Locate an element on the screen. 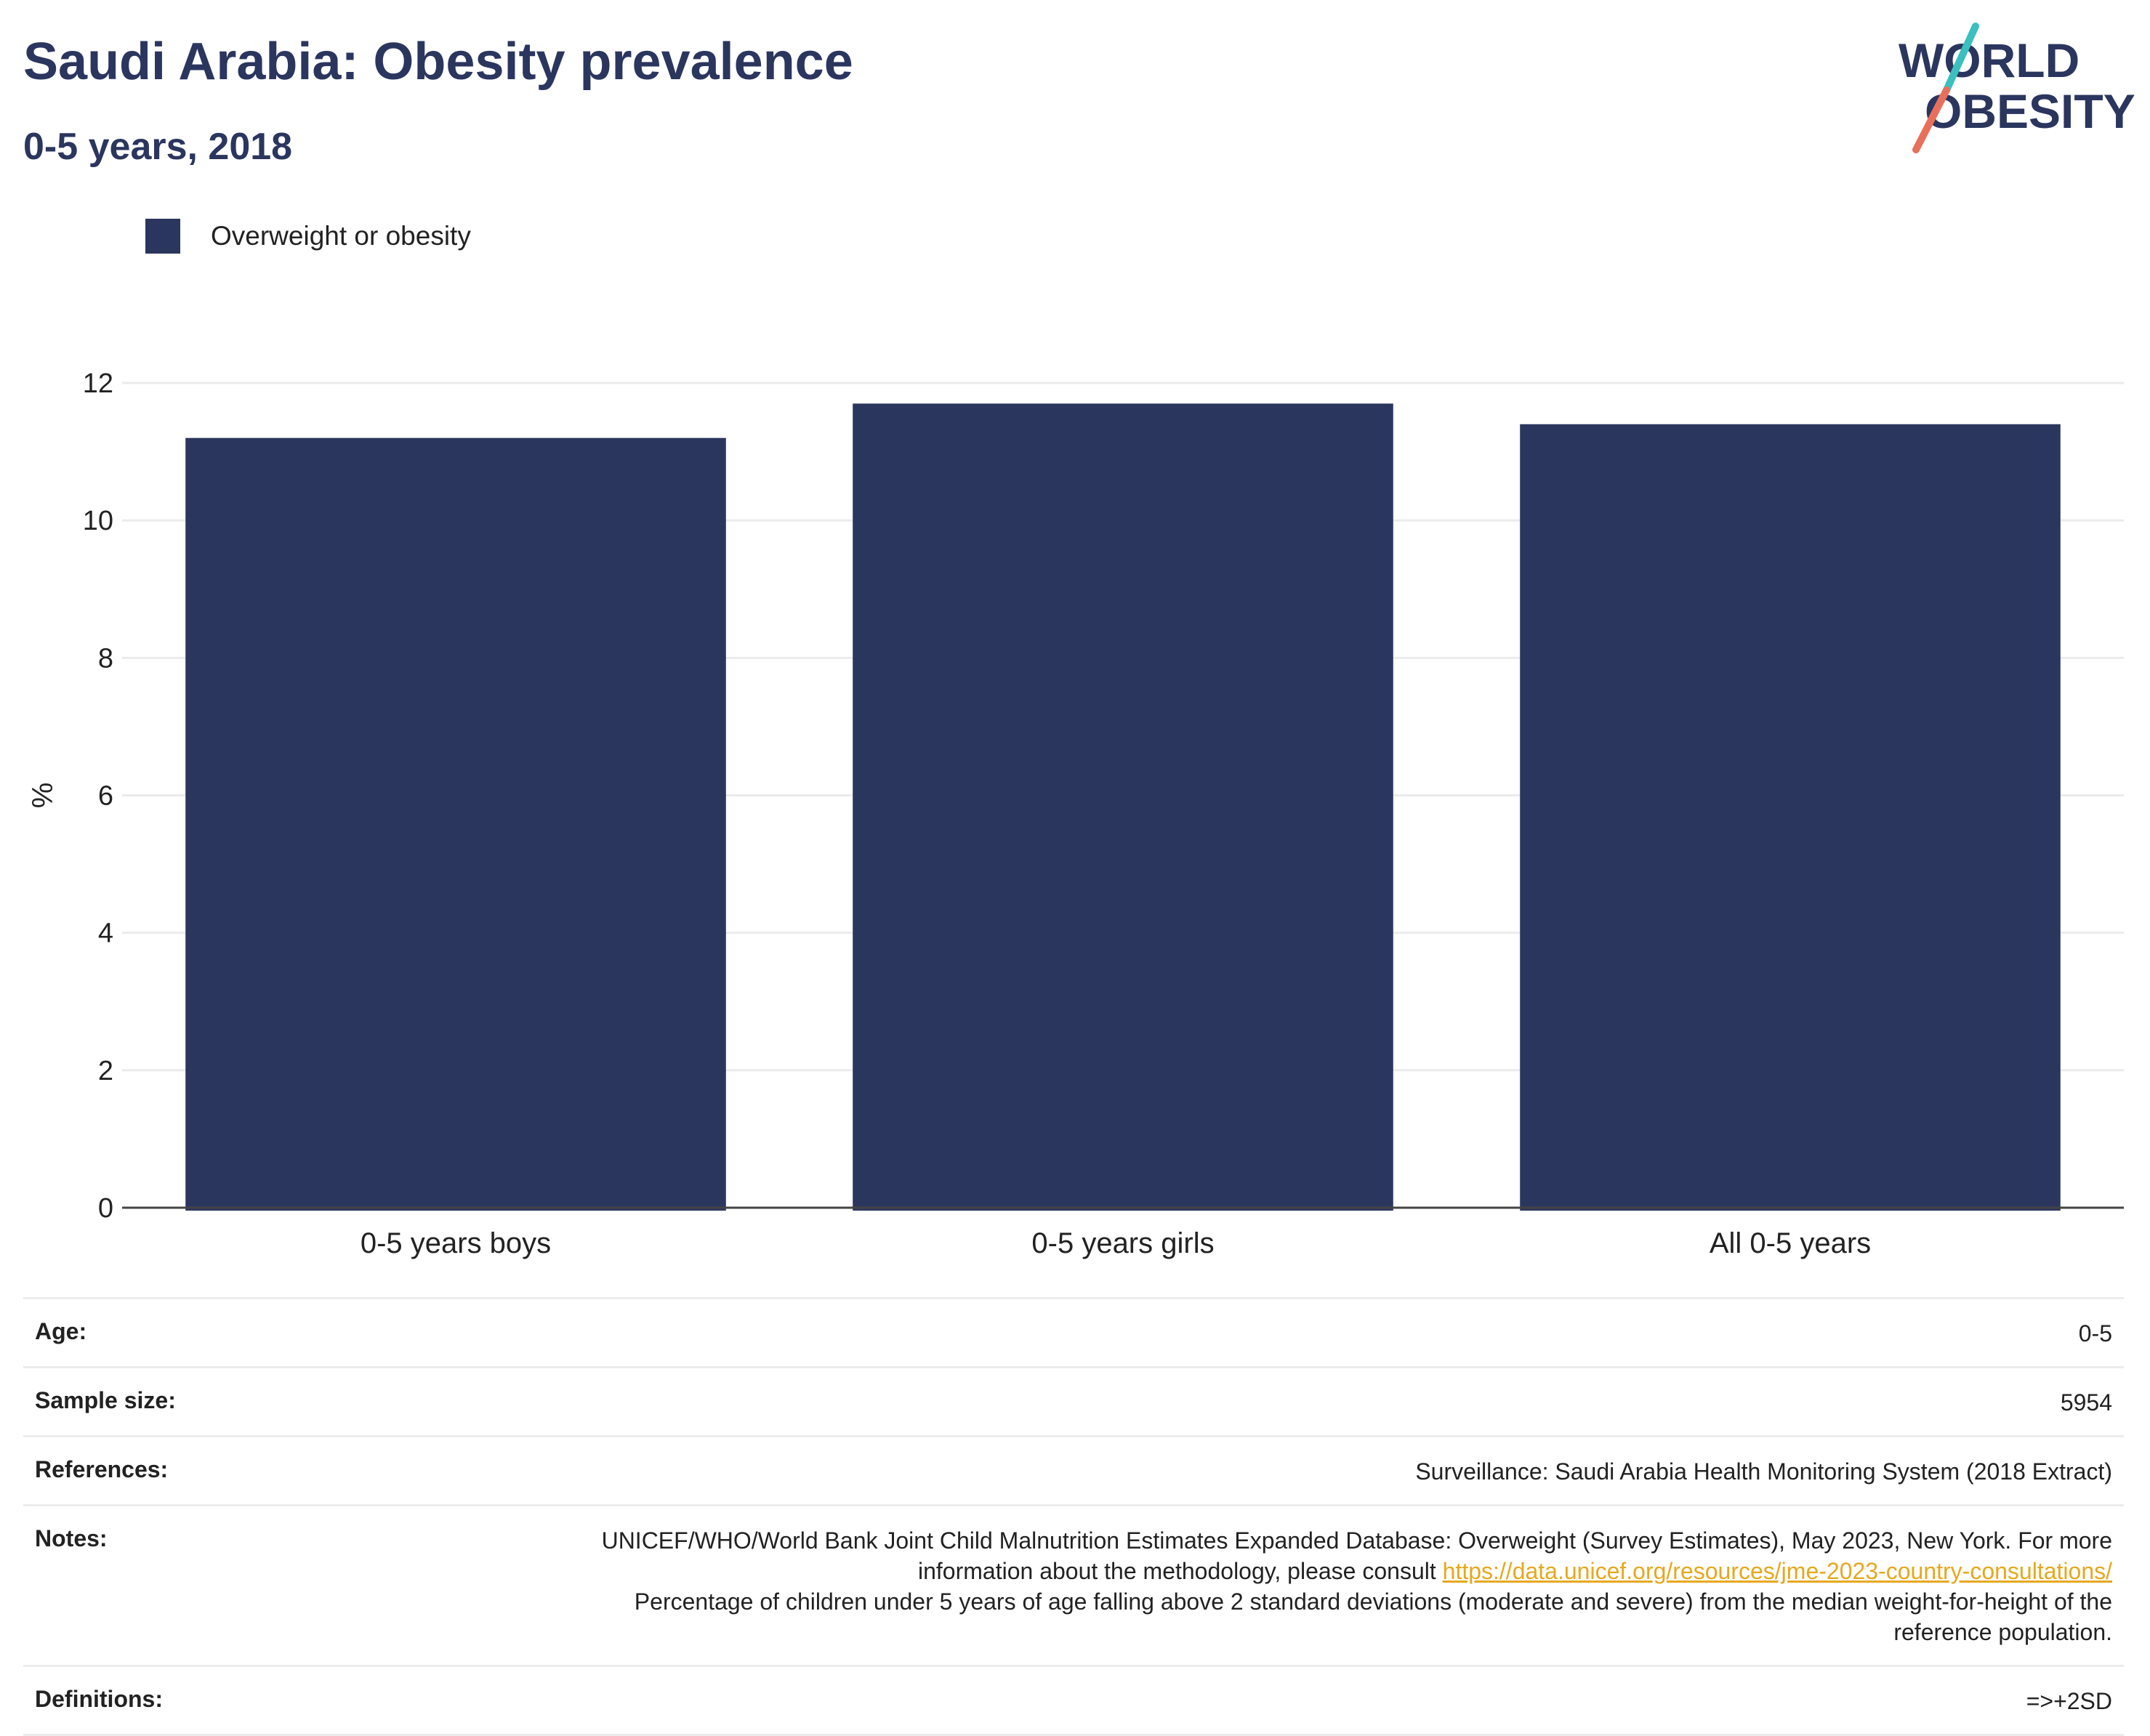  legend: Overweight or obesity is located at coordinates (308, 236).